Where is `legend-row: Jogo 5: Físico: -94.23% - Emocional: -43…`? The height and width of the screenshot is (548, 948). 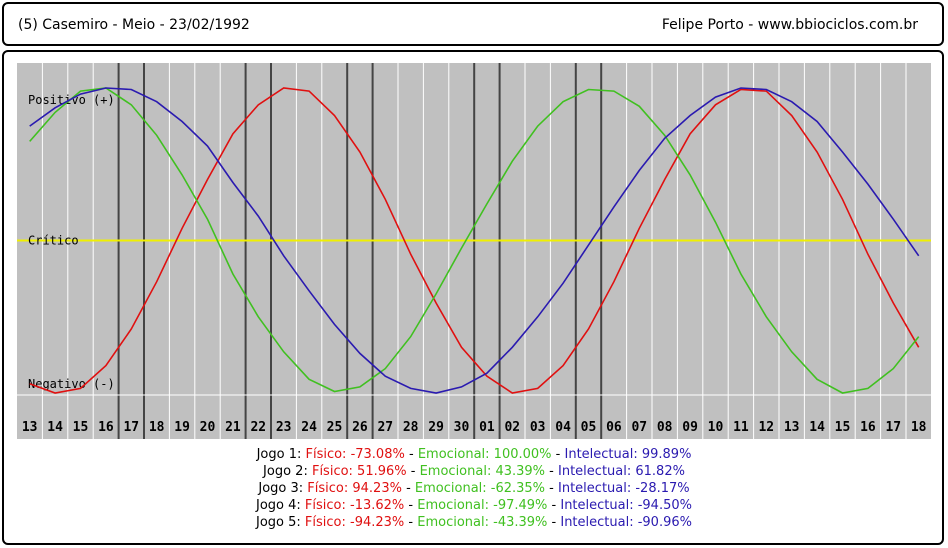 legend-row: Jogo 5: Físico: -94.23% - Emocional: -43… is located at coordinates (474, 522).